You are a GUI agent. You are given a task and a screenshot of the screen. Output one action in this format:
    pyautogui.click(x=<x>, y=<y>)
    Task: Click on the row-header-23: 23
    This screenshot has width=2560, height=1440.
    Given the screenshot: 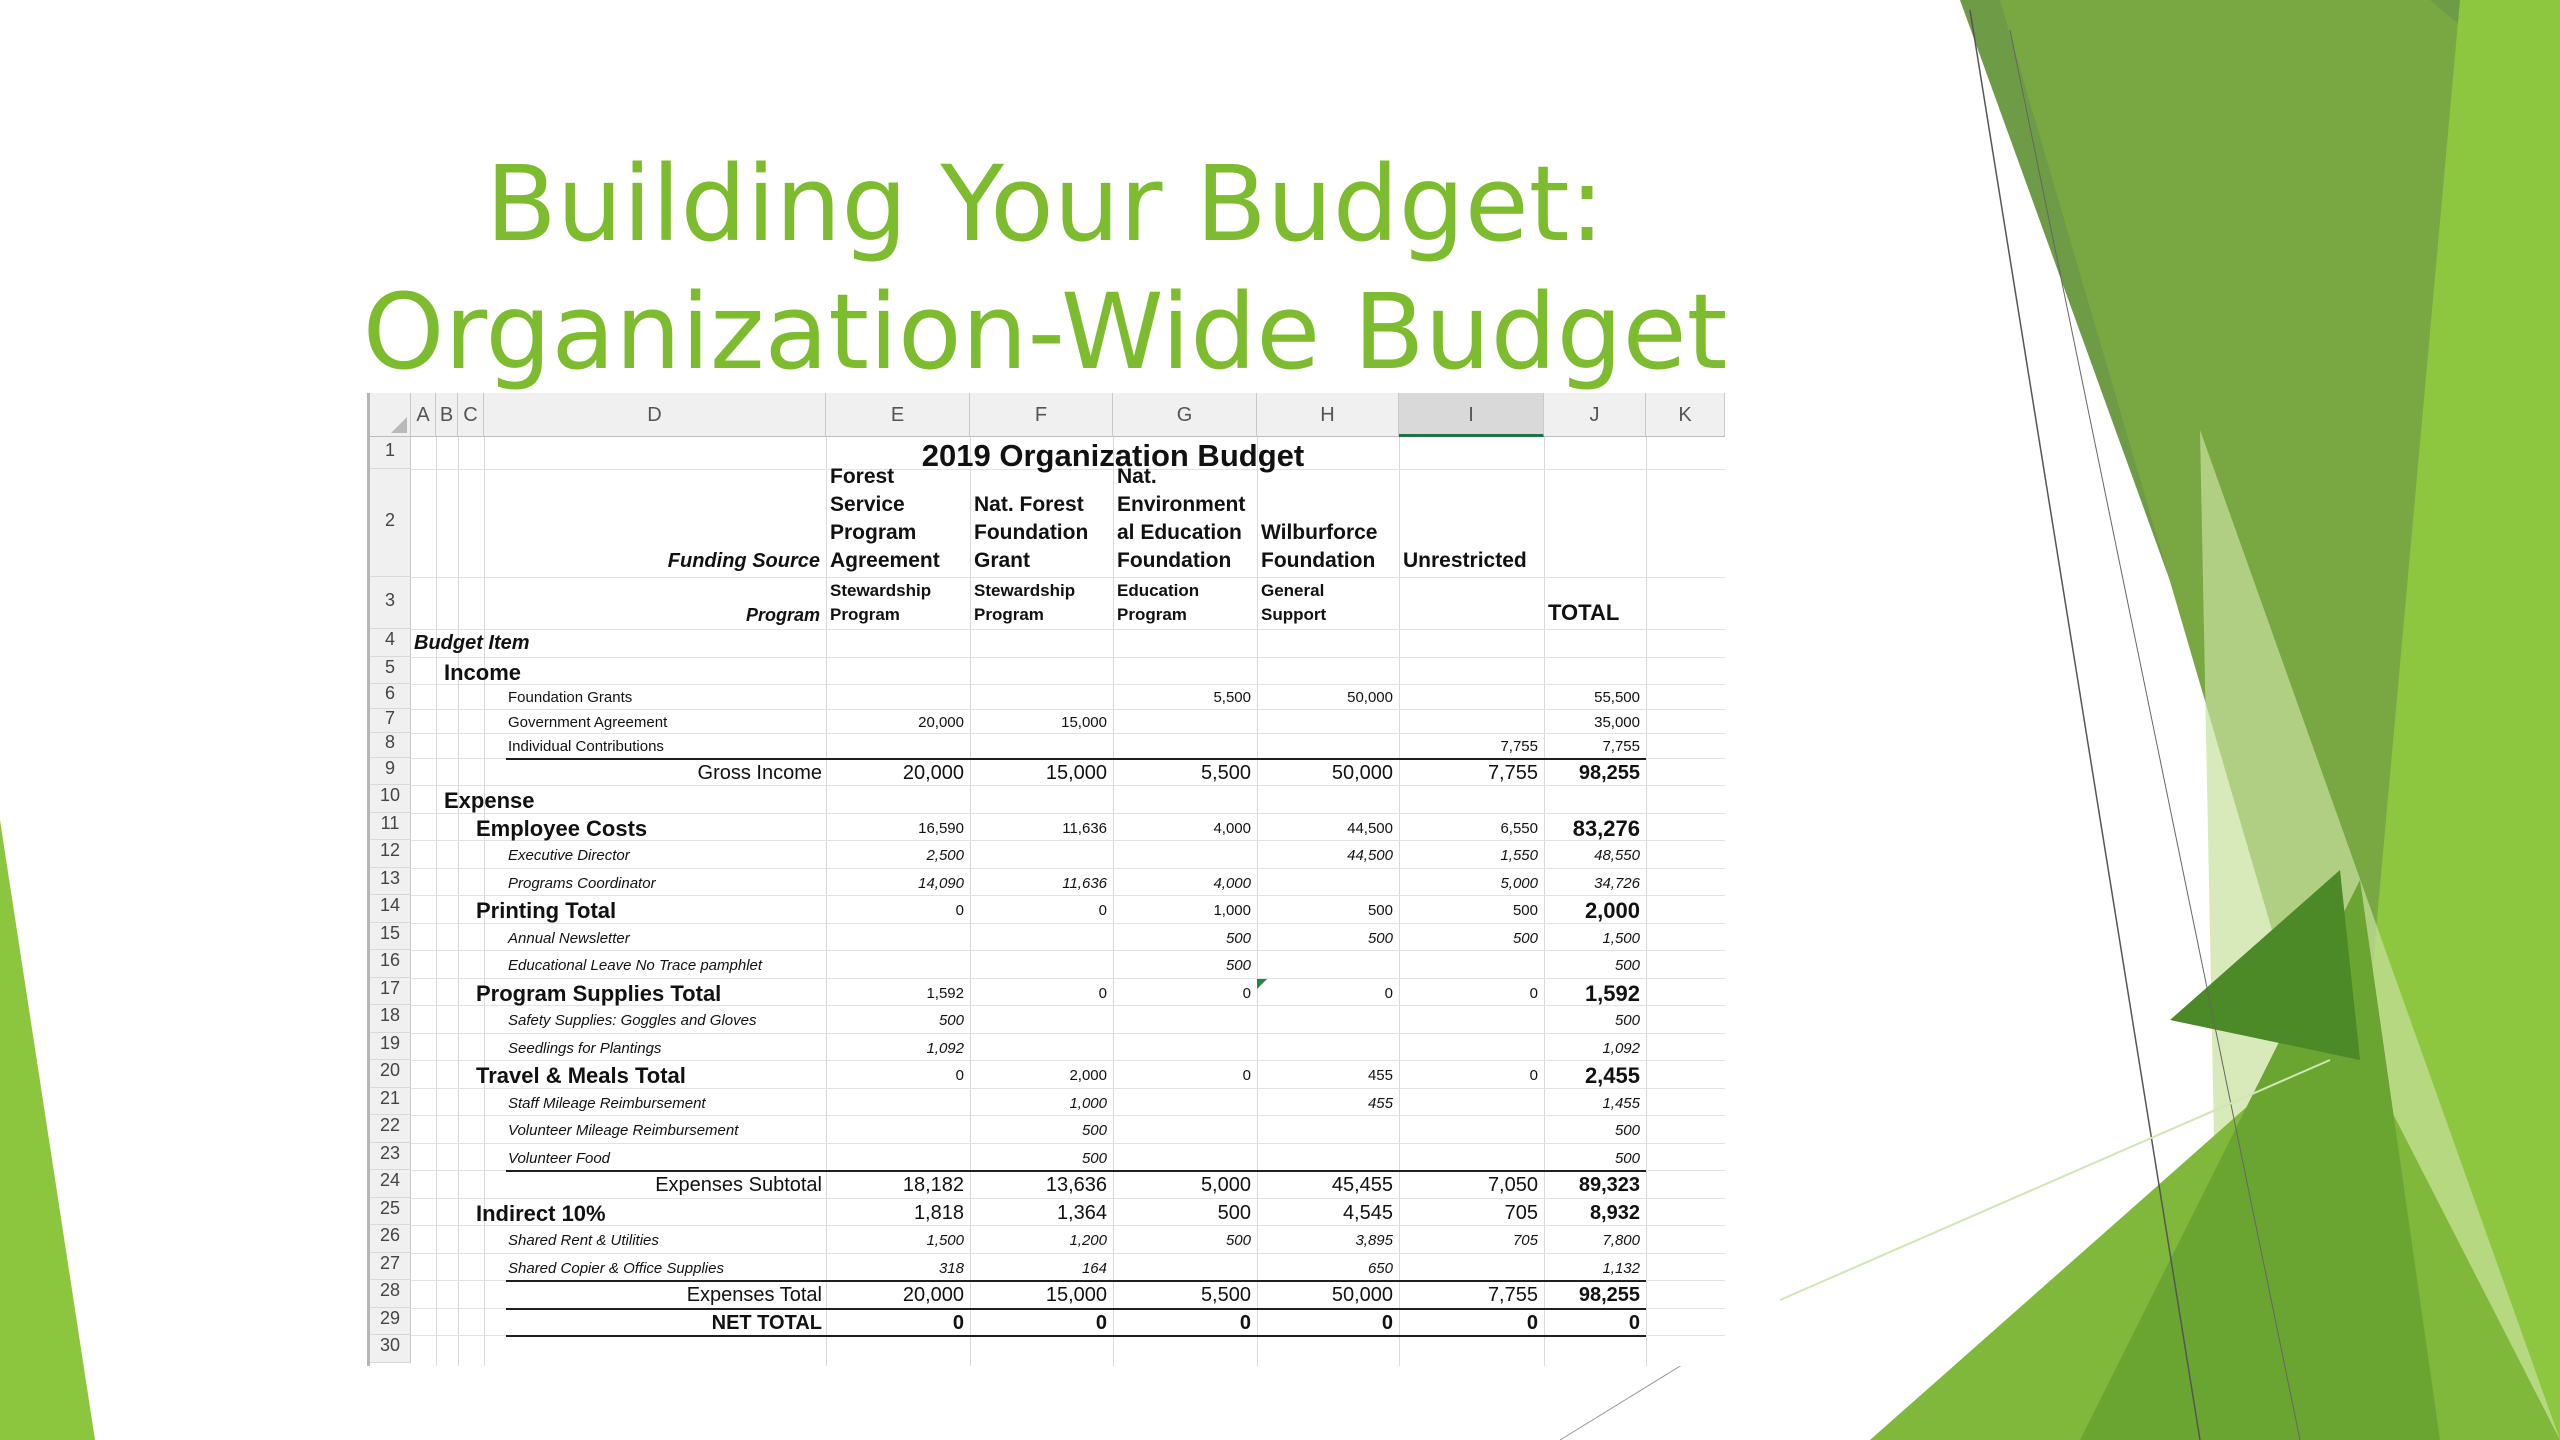 What is the action you would take?
    pyautogui.click(x=390, y=1156)
    